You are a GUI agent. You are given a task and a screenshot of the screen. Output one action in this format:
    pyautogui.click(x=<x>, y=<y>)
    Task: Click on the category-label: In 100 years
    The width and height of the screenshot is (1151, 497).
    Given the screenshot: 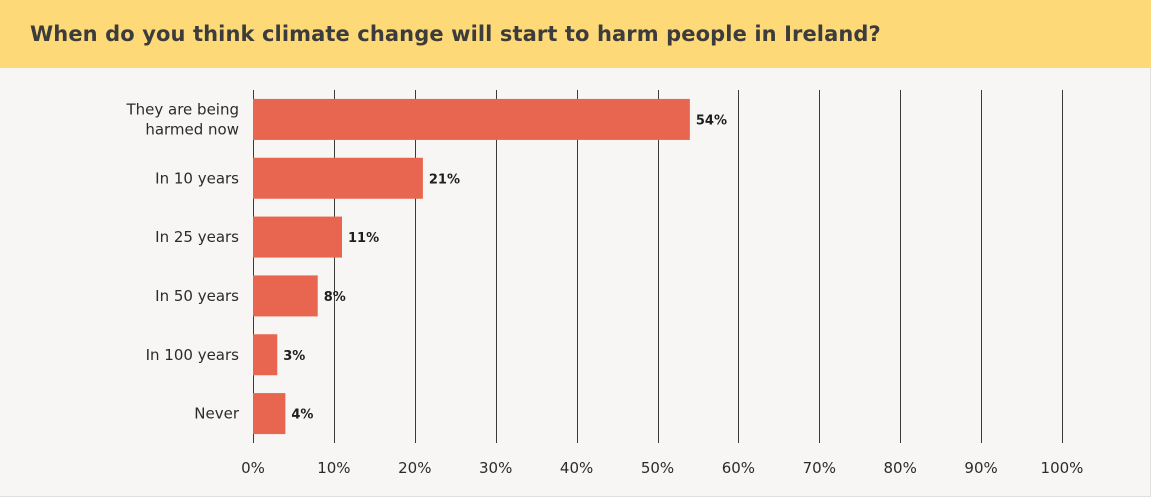 What is the action you would take?
    pyautogui.click(x=193, y=355)
    